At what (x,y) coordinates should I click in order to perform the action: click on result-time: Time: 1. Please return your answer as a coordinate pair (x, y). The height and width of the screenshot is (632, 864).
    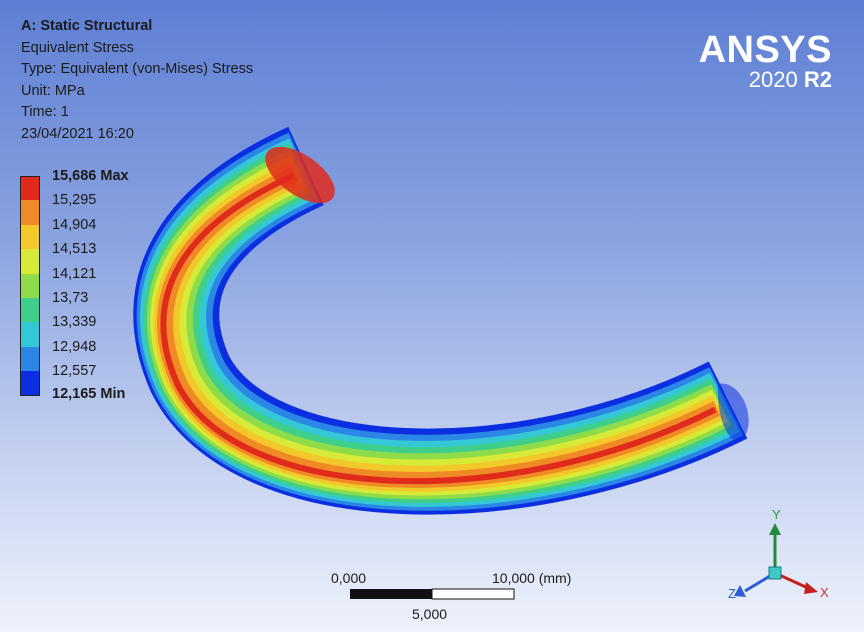
    Looking at the image, I should click on (45, 112).